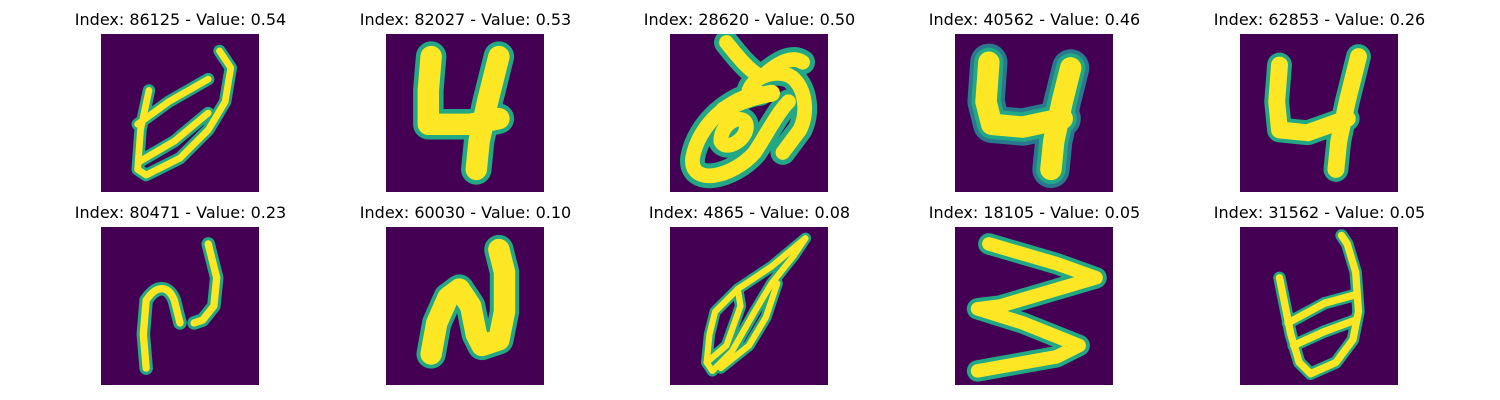  I want to click on image-panel: Index: 82027 - Value: 0.53, so click(465, 102).